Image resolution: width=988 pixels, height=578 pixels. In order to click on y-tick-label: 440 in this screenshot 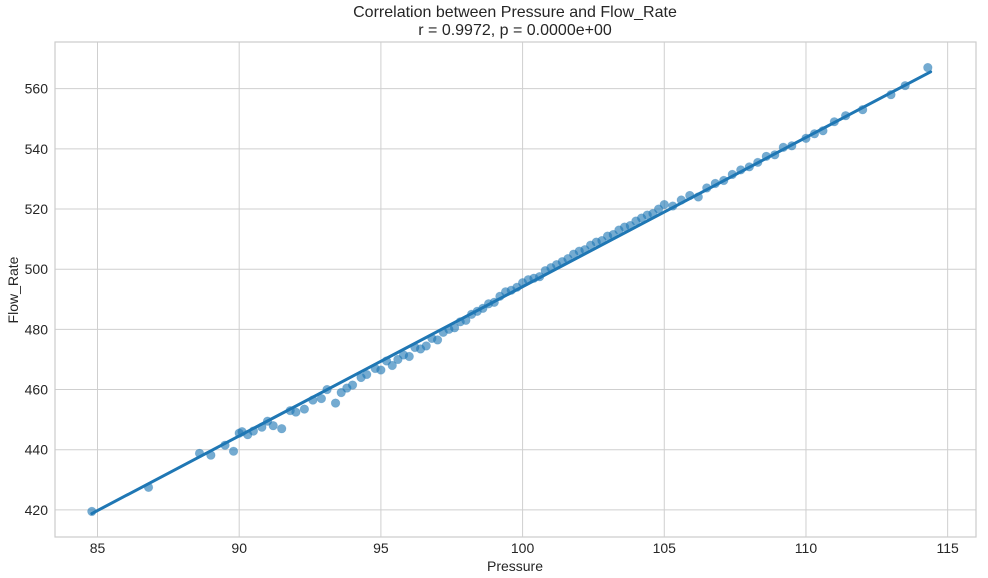, I will do `click(37, 450)`.